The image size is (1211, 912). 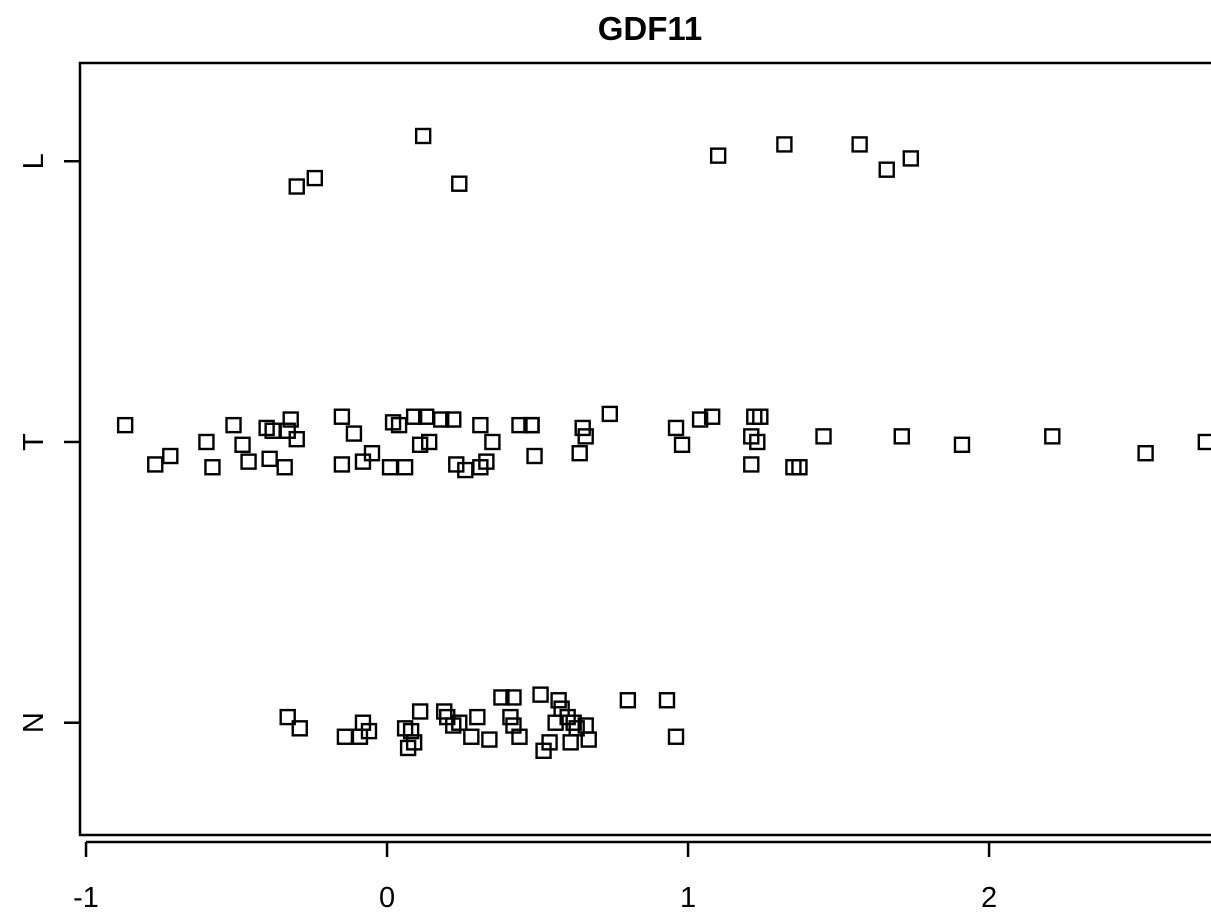 I want to click on chart-title: GDF11, so click(x=650, y=28).